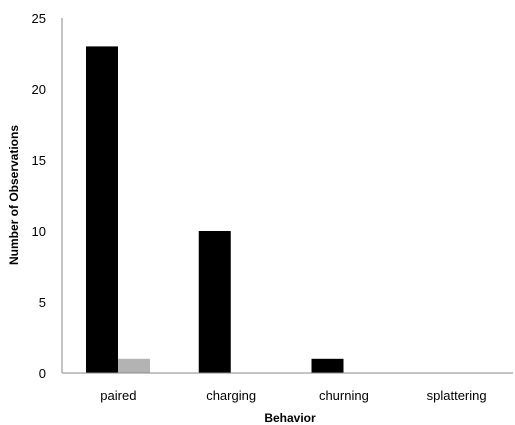 The image size is (515, 425). I want to click on y-tick-label: 20, so click(39, 89).